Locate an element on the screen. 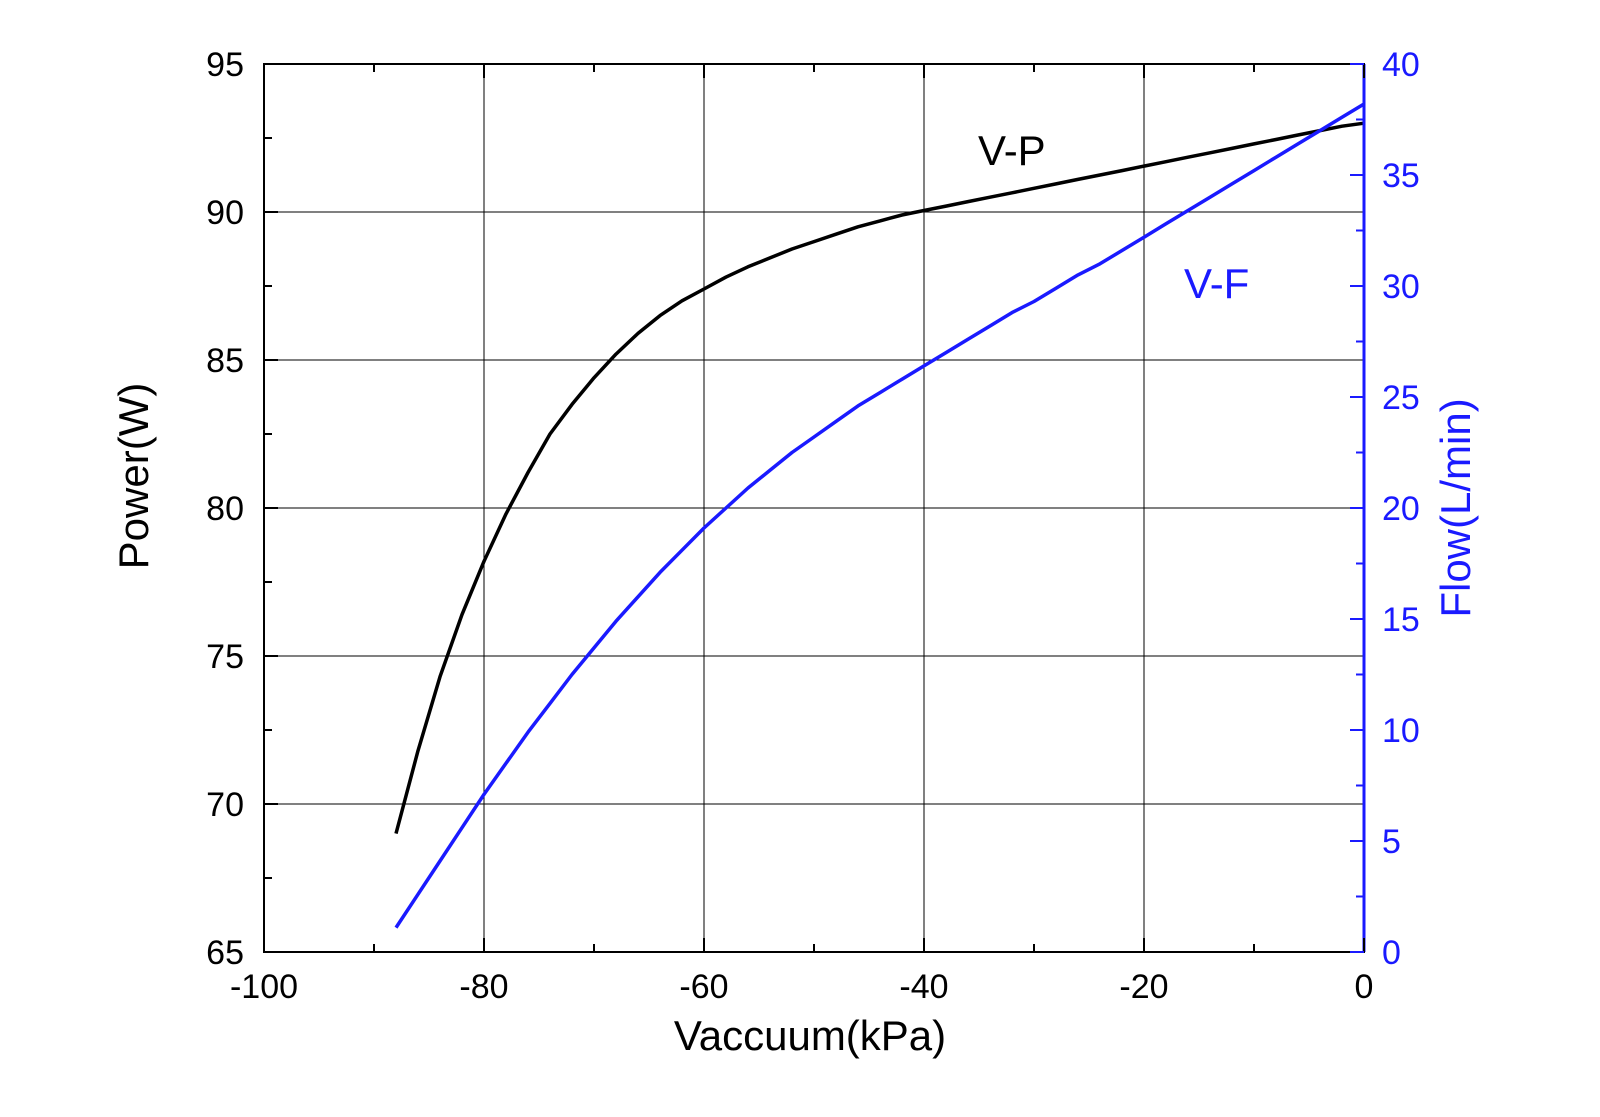  x-tick-label: 0 is located at coordinates (1364, 987).